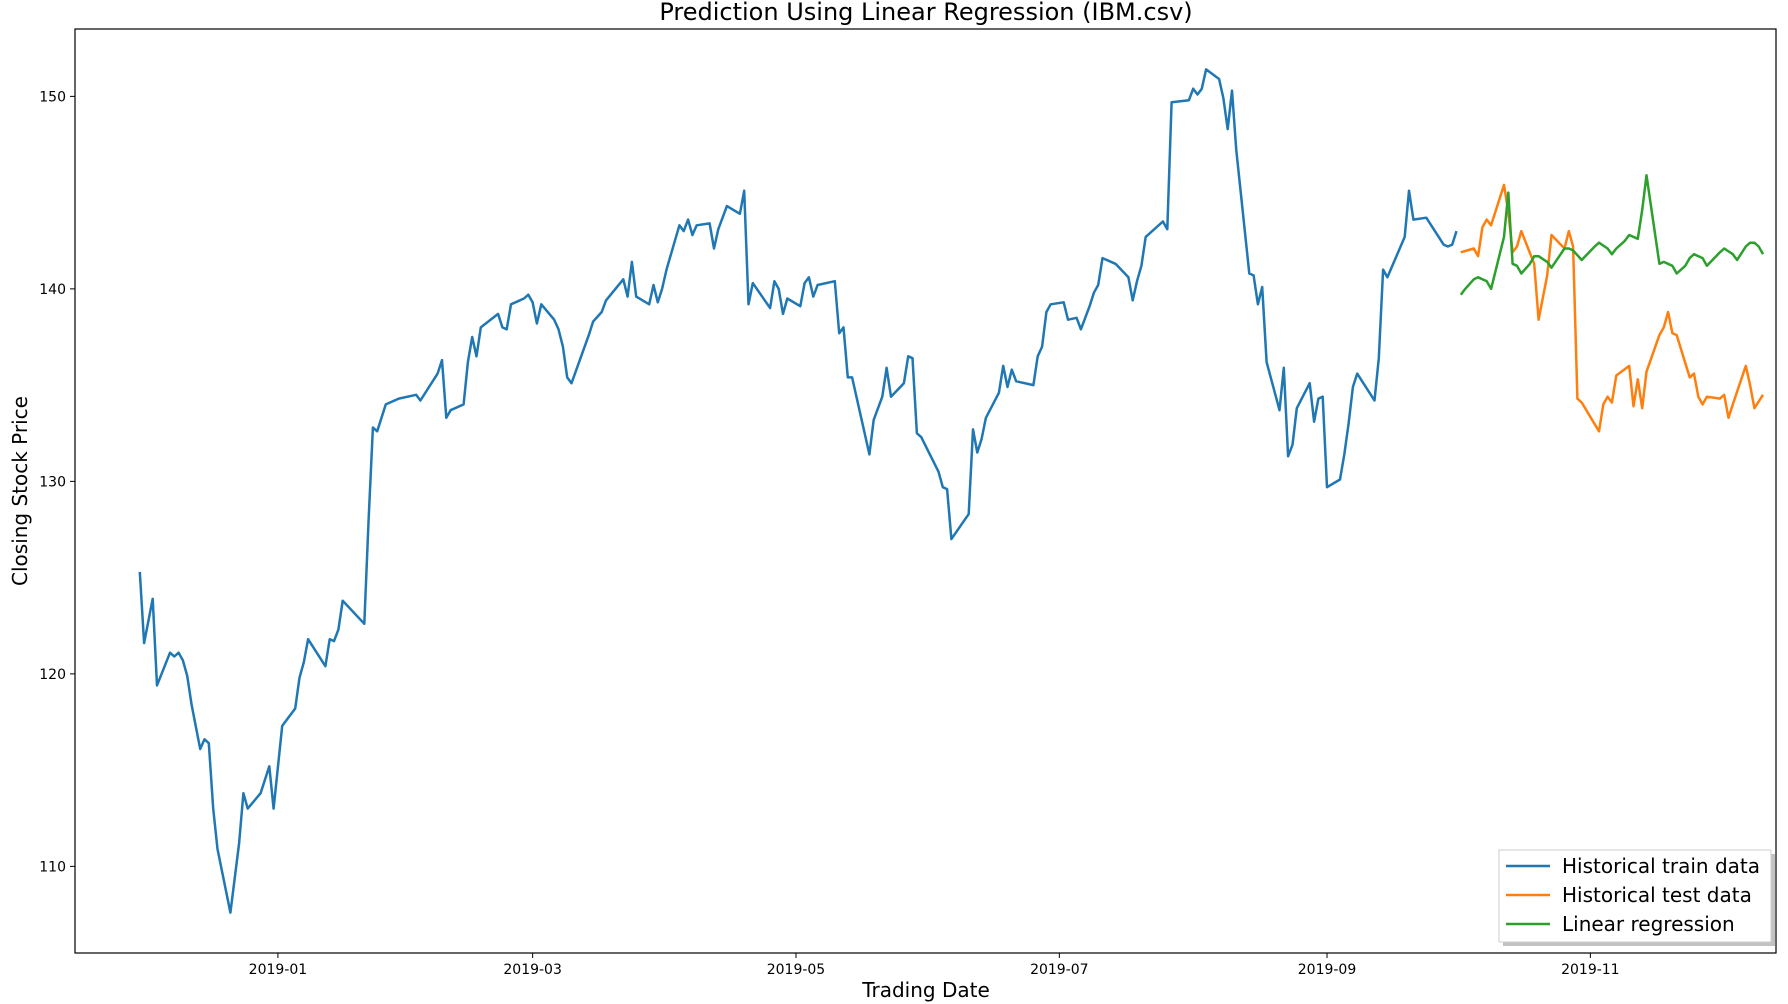  What do you see at coordinates (532, 970) in the screenshot?
I see `x-tick-label: 2019-03` at bounding box center [532, 970].